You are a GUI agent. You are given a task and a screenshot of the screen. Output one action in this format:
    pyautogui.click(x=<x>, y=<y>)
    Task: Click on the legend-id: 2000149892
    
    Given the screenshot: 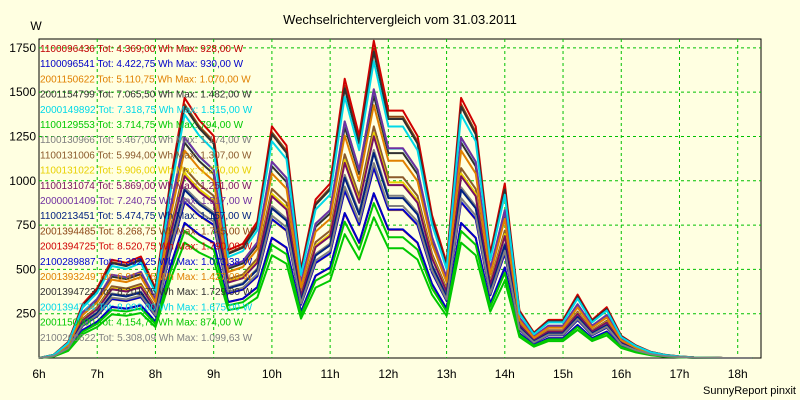 What is the action you would take?
    pyautogui.click(x=69, y=110)
    